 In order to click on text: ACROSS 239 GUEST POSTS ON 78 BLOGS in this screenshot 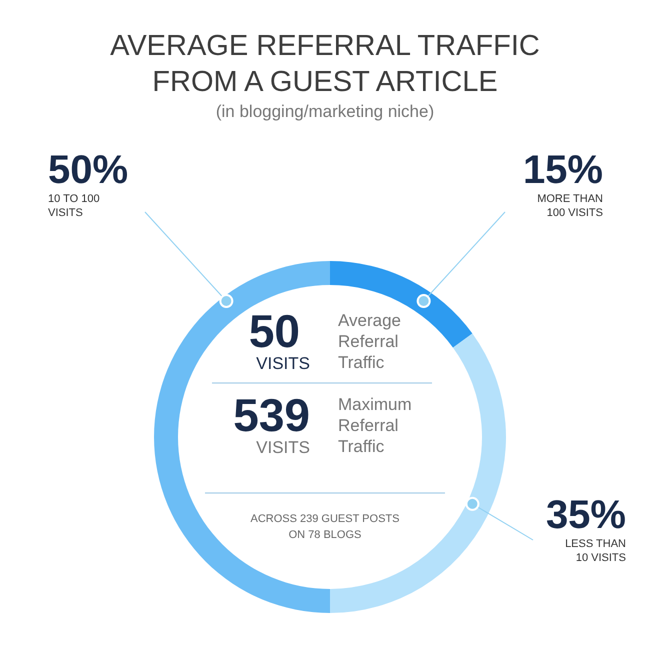, I will do `click(325, 527)`.